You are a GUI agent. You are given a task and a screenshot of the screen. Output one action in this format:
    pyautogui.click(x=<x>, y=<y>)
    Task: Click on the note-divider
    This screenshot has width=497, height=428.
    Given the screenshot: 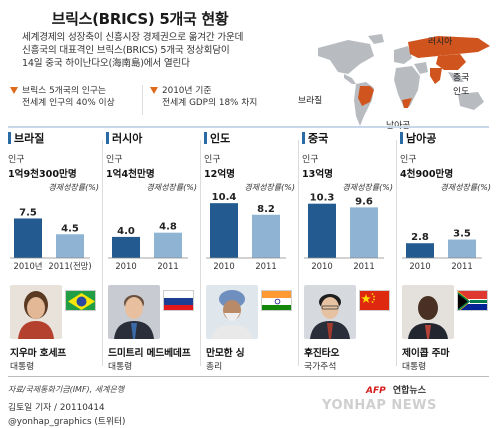 What is the action you would take?
    pyautogui.click(x=142, y=100)
    